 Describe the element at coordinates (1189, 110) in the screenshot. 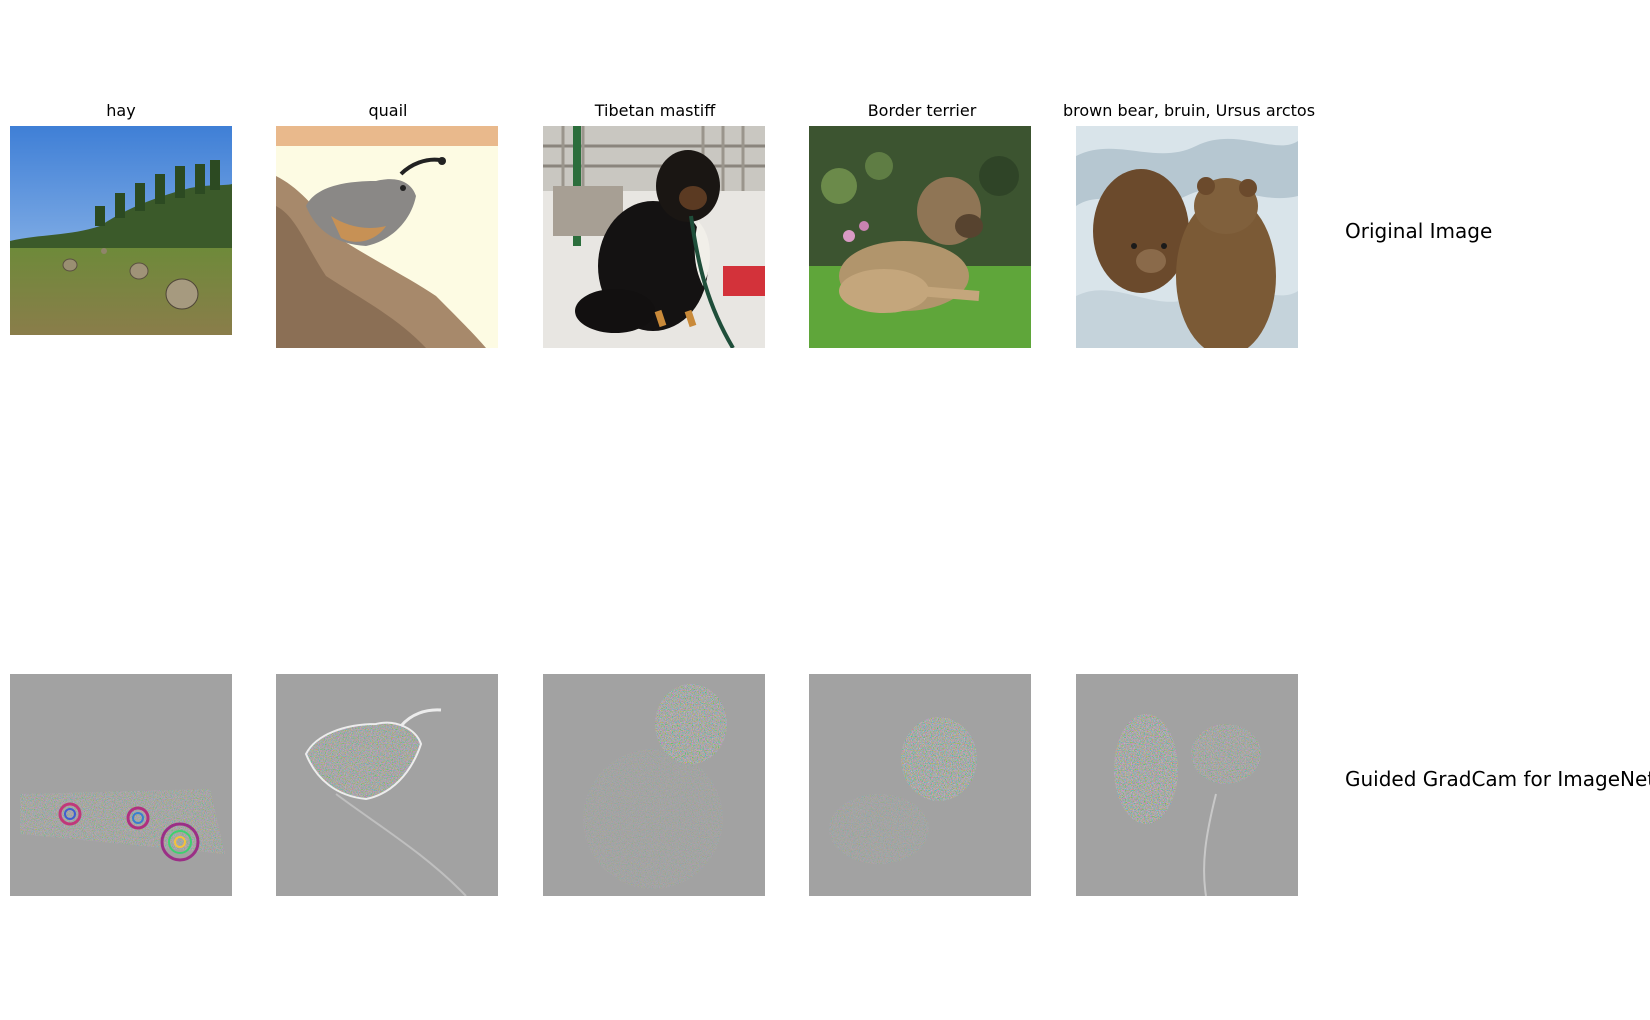

I see `column-title-brown-bear: brown bear, bruin, Ursus arctos` at that location.